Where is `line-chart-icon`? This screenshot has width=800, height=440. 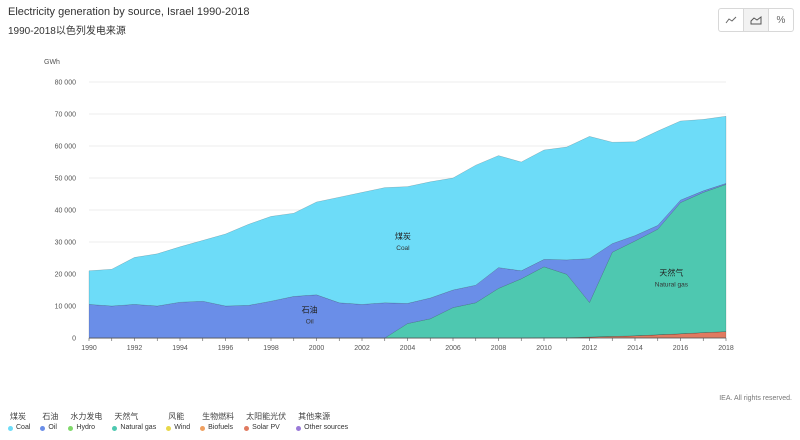 line-chart-icon is located at coordinates (731, 20).